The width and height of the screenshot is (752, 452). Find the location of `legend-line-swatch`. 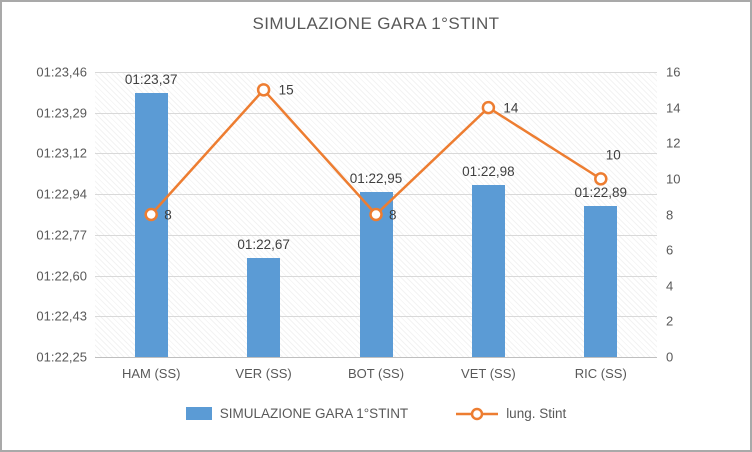

legend-line-swatch is located at coordinates (477, 413).